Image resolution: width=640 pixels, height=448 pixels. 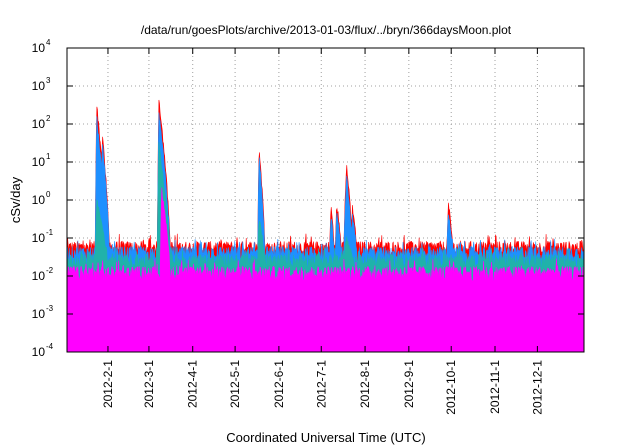 What do you see at coordinates (235, 384) in the screenshot?
I see `x-tick-label: 2012-5-1` at bounding box center [235, 384].